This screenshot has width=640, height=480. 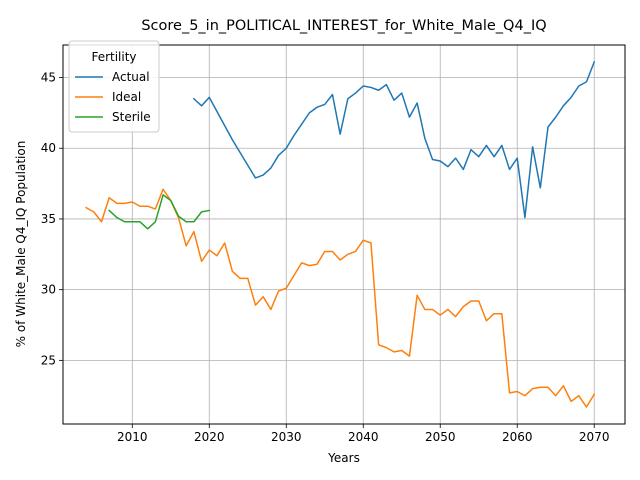 What do you see at coordinates (343, 458) in the screenshot?
I see `x-axis-label: Years` at bounding box center [343, 458].